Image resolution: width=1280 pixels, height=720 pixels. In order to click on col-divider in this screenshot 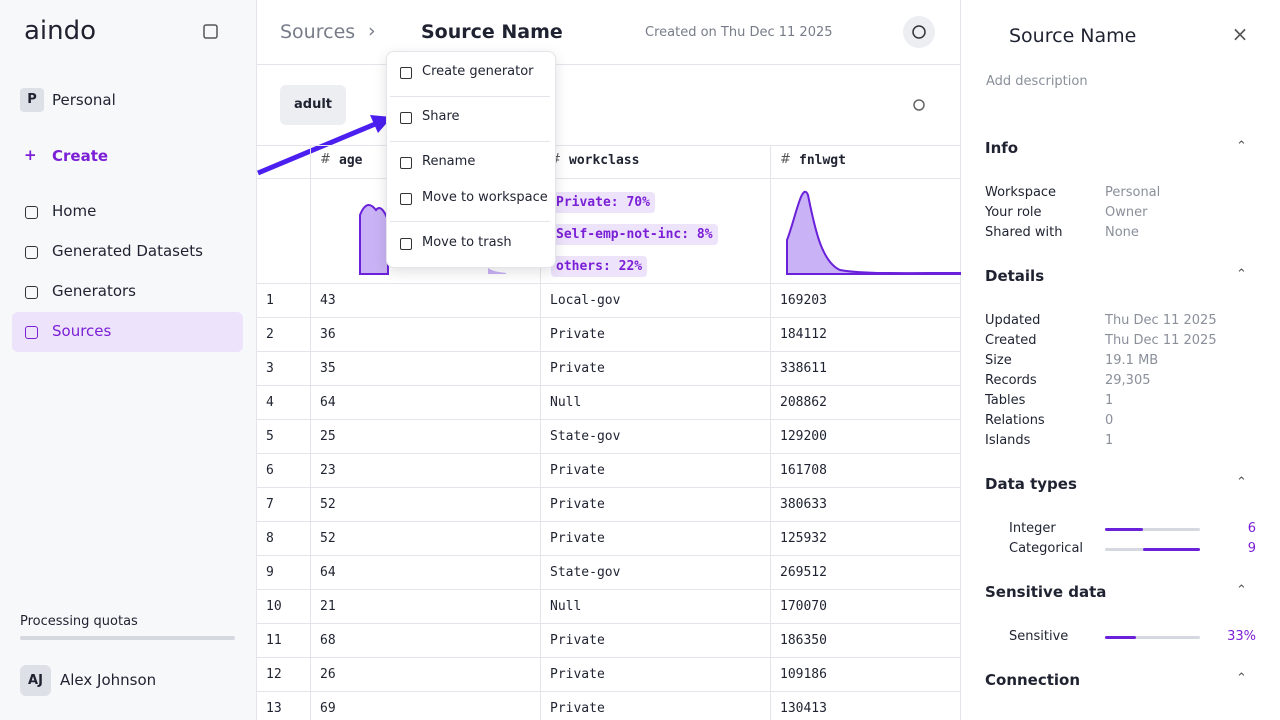, I will do `click(770, 432)`.